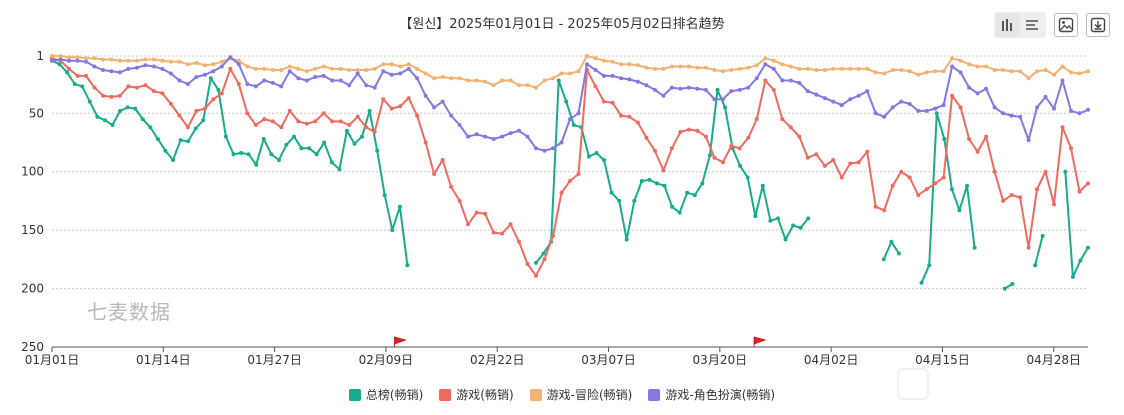  What do you see at coordinates (476, 394) in the screenshot?
I see `legend-item-games: 游戏(畅销)` at bounding box center [476, 394].